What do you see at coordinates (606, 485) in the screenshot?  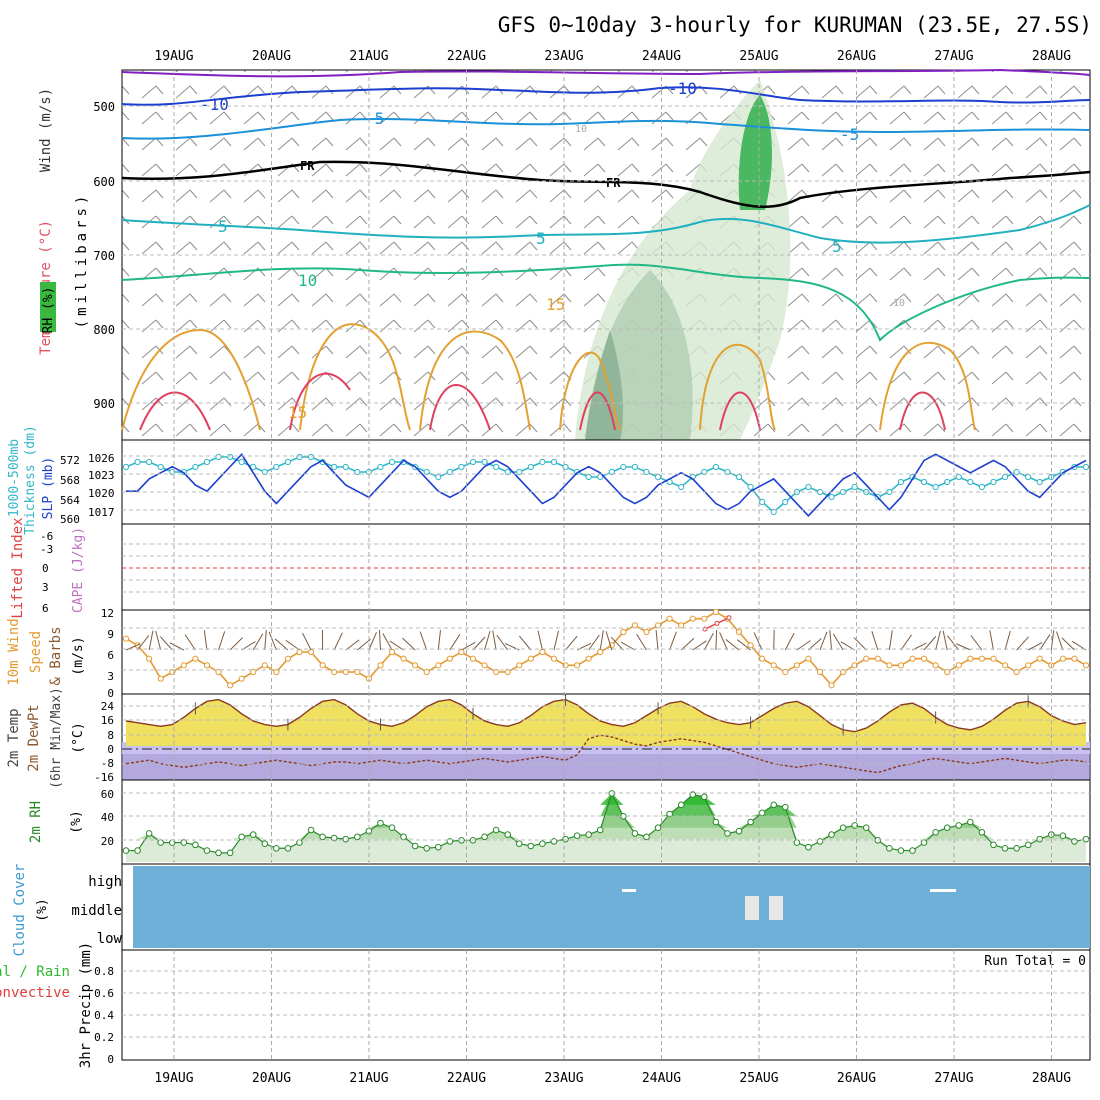 I see `slp-series` at bounding box center [606, 485].